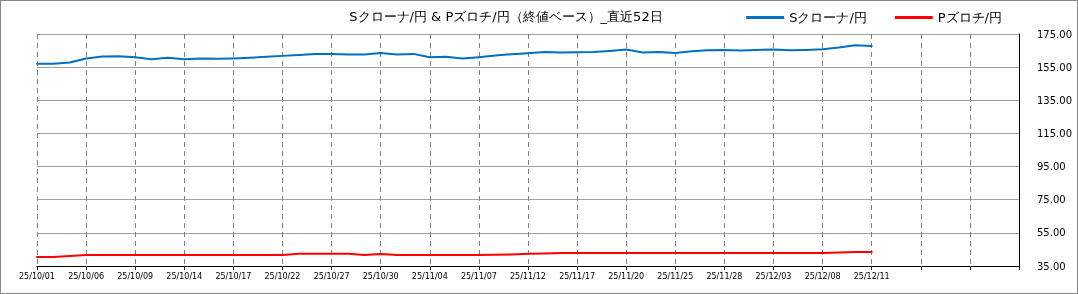 The height and width of the screenshot is (294, 1078). Describe the element at coordinates (871, 276) in the screenshot. I see `x-tick-label: 25/12/11` at that location.